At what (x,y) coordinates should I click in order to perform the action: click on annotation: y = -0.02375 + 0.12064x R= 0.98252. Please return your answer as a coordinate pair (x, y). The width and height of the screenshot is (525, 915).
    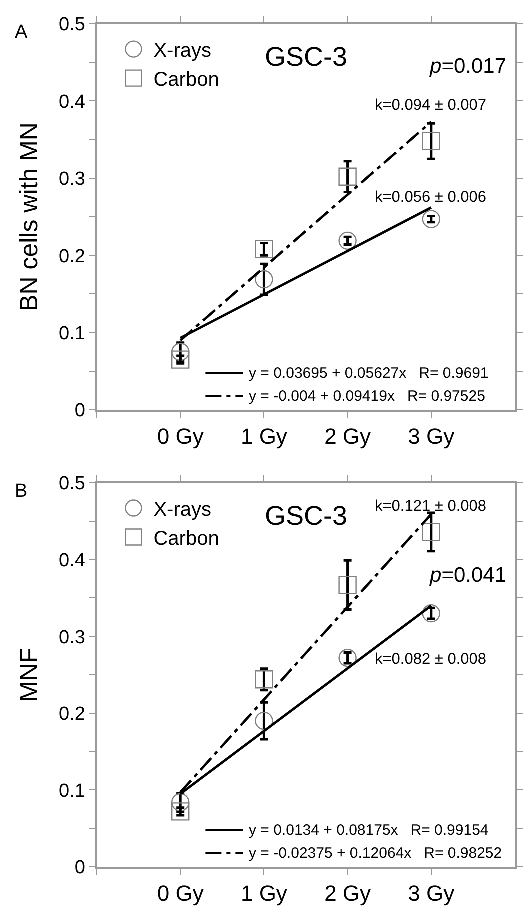
    Looking at the image, I should click on (375, 853).